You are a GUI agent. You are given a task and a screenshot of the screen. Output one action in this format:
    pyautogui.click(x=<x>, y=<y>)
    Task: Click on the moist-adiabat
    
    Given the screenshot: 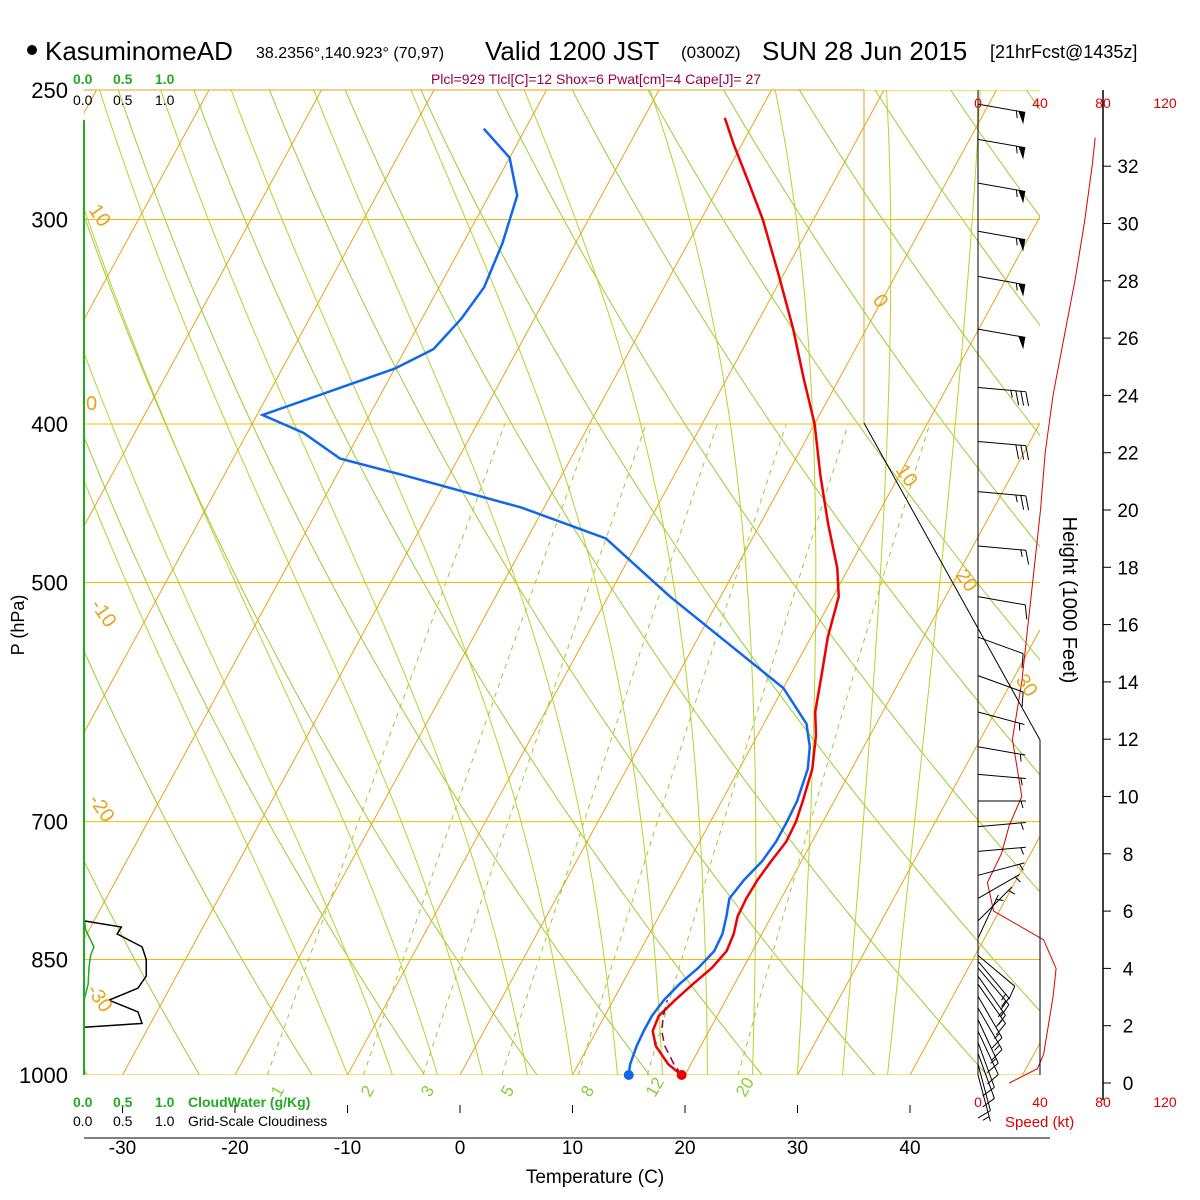 What is the action you would take?
    pyautogui.click(x=867, y=582)
    